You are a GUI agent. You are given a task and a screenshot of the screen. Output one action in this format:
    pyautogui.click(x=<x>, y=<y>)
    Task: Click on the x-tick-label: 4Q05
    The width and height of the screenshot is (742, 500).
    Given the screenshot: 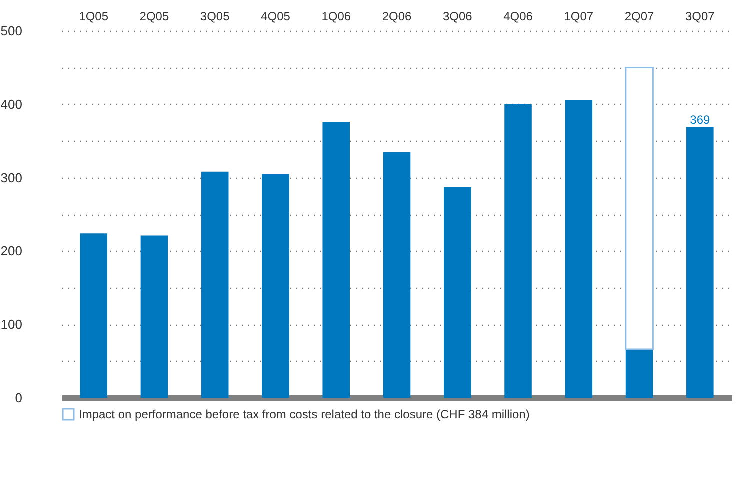 What is the action you would take?
    pyautogui.click(x=276, y=17)
    